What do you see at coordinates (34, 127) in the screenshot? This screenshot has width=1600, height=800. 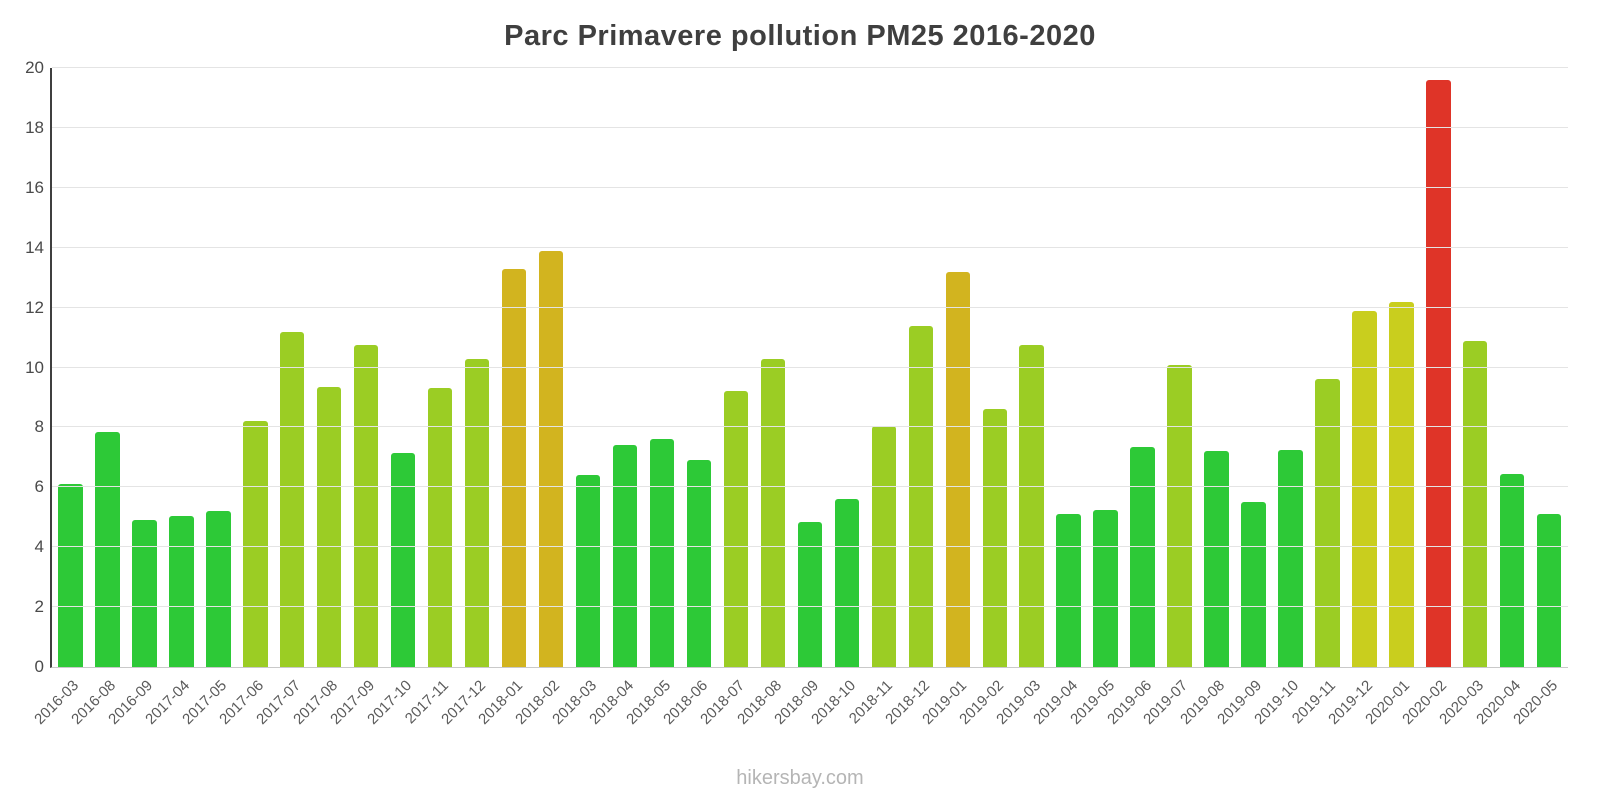 I see `y-axis-tick-label: 18` at bounding box center [34, 127].